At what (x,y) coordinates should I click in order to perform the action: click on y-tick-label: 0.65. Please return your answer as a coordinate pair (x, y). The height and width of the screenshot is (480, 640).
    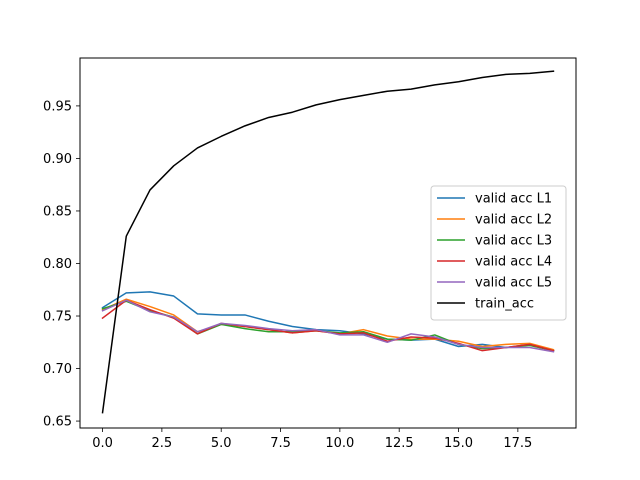
    Looking at the image, I should click on (57, 422).